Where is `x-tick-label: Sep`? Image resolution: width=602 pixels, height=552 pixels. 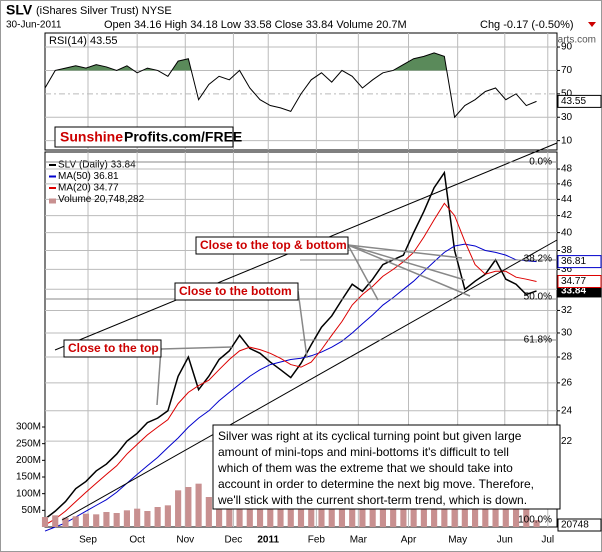 x-tick-label: Sep is located at coordinates (88, 540).